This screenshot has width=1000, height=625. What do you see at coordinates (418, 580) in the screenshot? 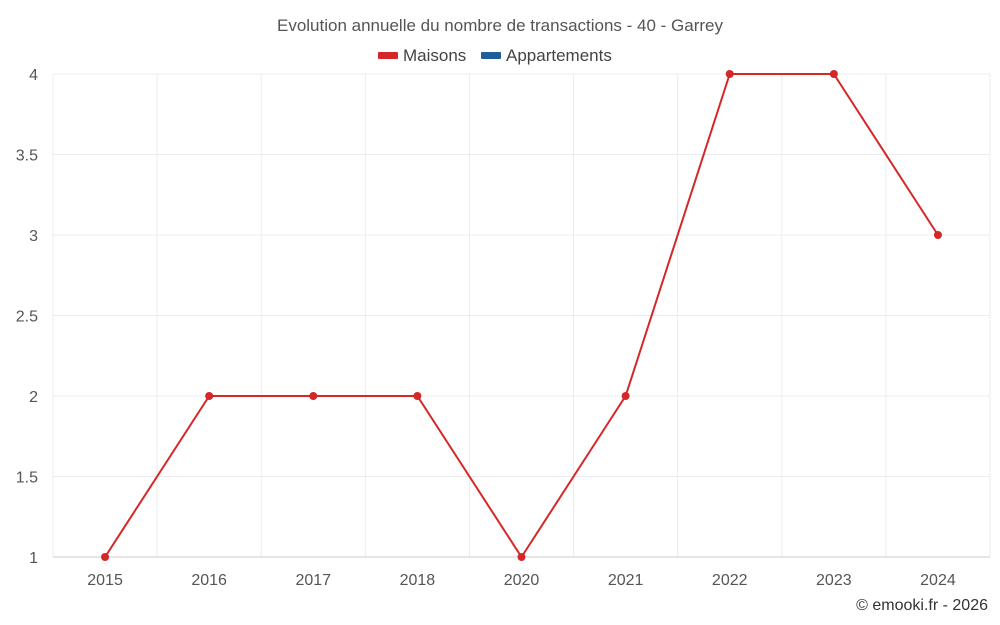
I see `x-tick-label: 2018` at bounding box center [418, 580].